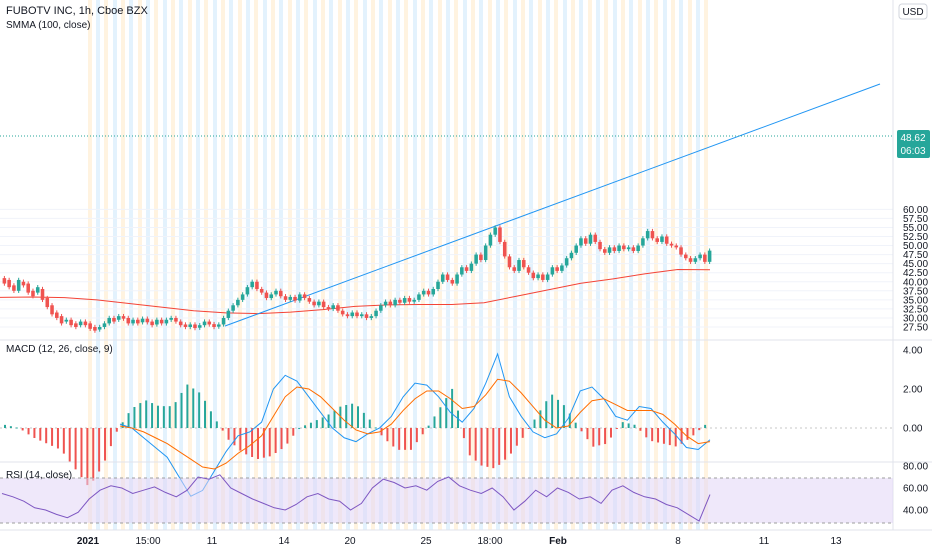 Image resolution: width=932 pixels, height=555 pixels. Describe the element at coordinates (59, 349) in the screenshot. I see `macd-legend: MACD (12, 26, close, 9)` at that location.